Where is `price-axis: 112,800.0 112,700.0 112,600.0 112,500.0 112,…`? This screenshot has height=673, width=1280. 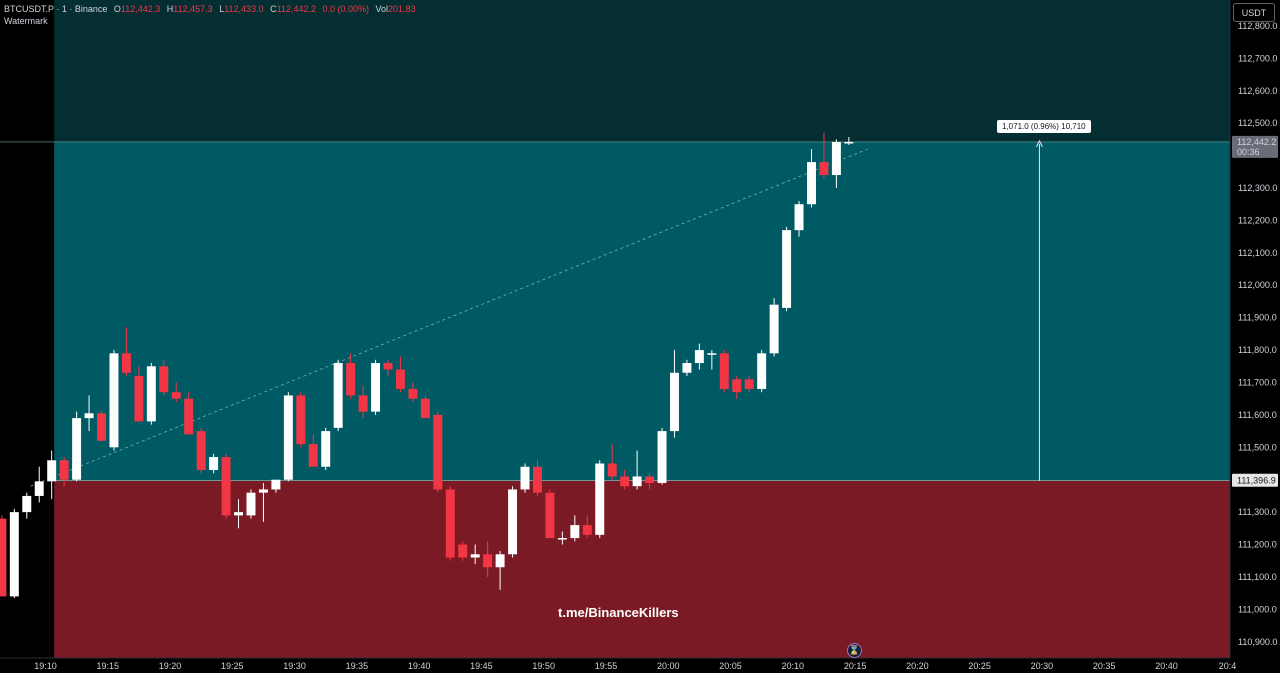 price-axis: 112,800.0 112,700.0 112,600.0 112,500.0 112,… is located at coordinates (1254, 336).